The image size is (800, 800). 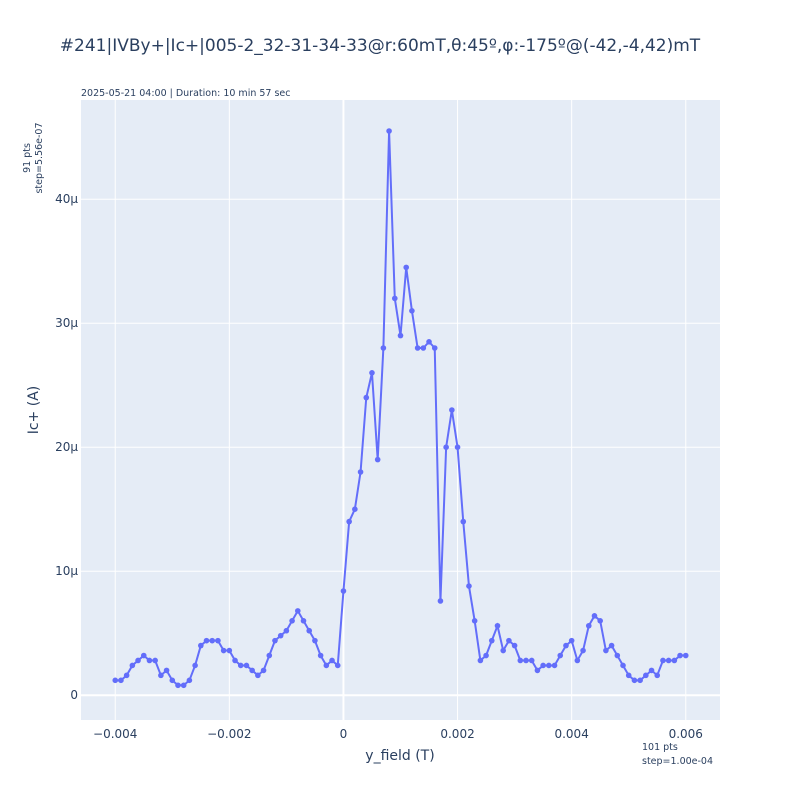 What do you see at coordinates (344, 734) in the screenshot?
I see `x-tick-label: 0` at bounding box center [344, 734].